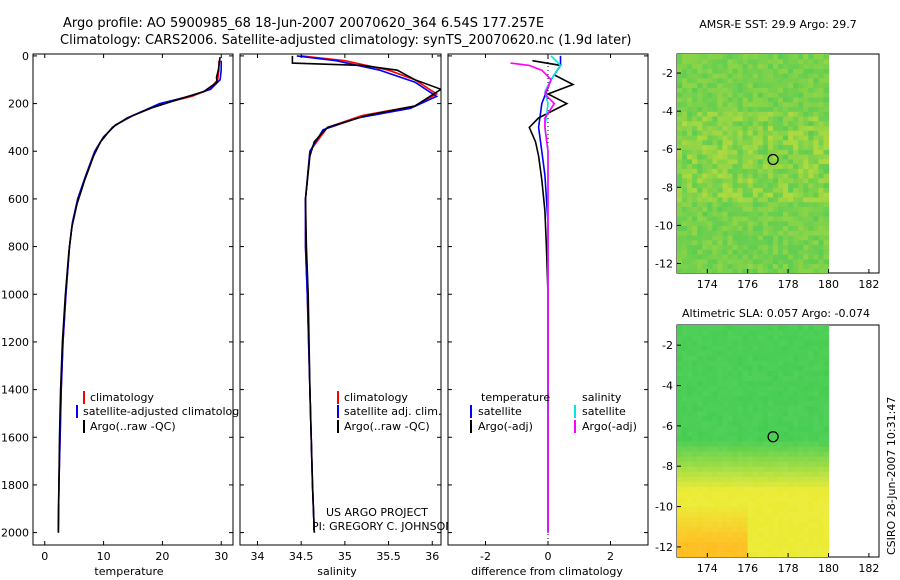 The width and height of the screenshot is (900, 580). Describe the element at coordinates (377, 512) in the screenshot. I see `project-line1: US ARGO PROJECT` at that location.